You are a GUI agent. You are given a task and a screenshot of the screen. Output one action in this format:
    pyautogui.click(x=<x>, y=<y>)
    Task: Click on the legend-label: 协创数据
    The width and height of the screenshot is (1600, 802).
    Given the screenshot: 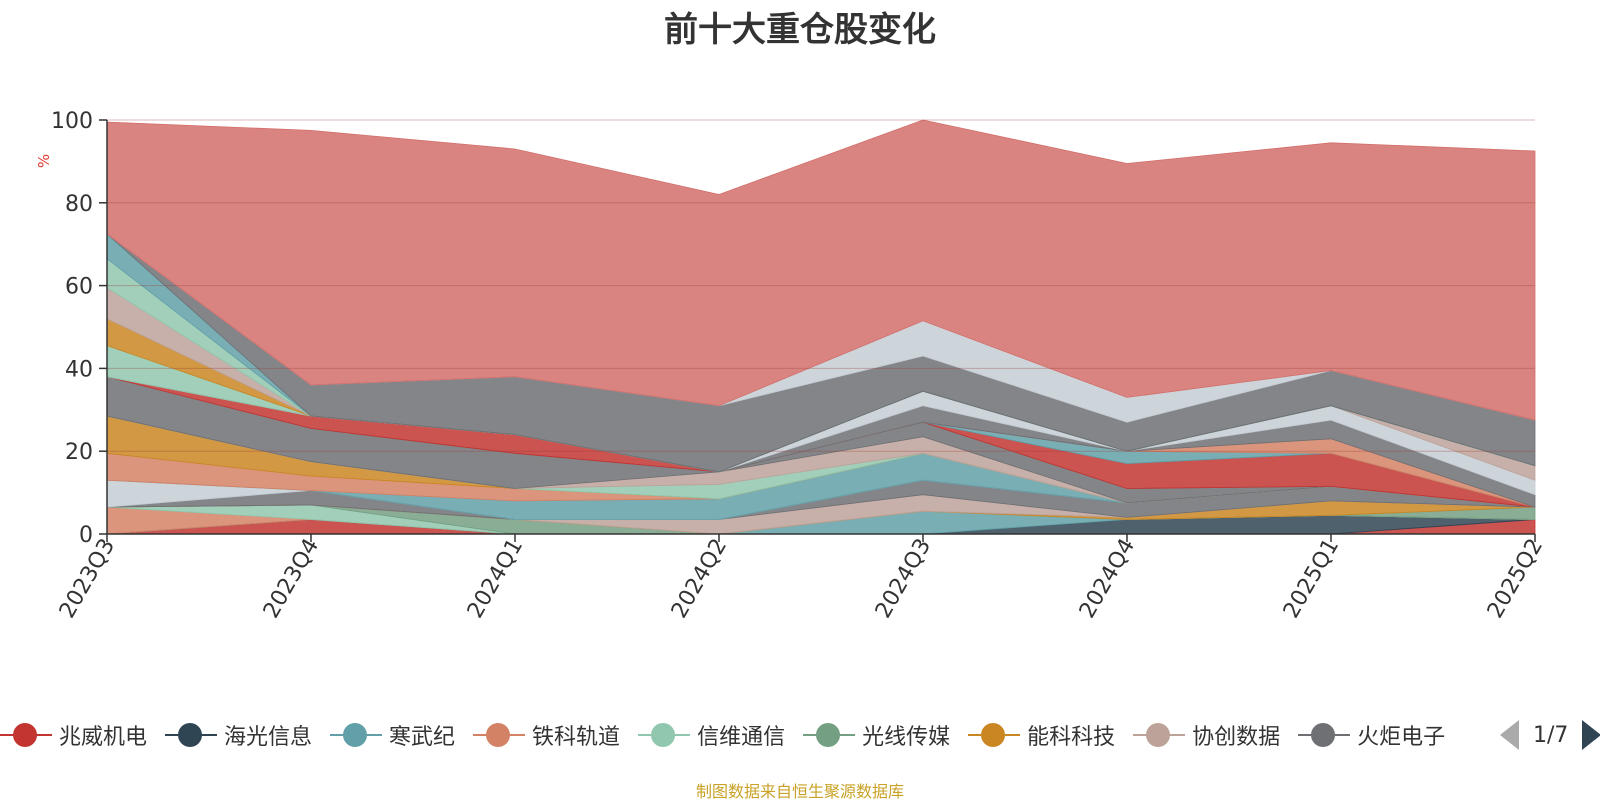 What is the action you would take?
    pyautogui.click(x=1236, y=737)
    